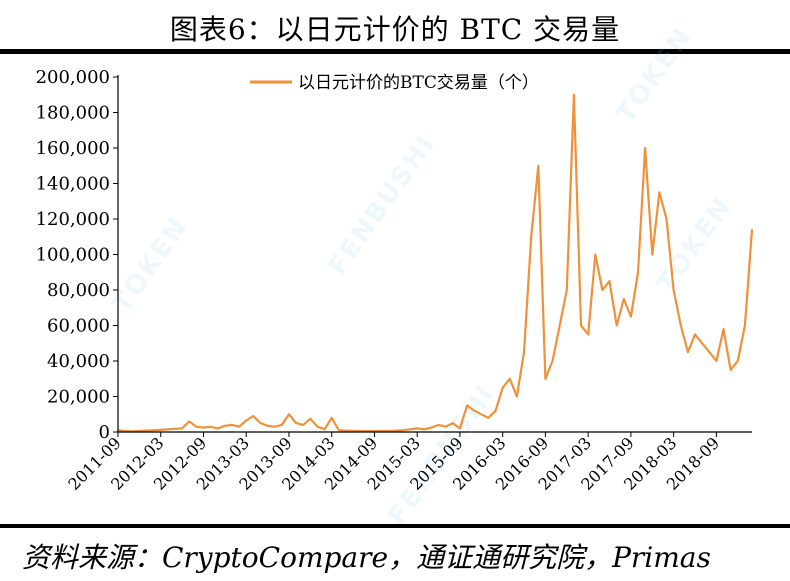 This screenshot has width=790, height=581. Describe the element at coordinates (78, 397) in the screenshot. I see `y-tick-label: 20,000` at that location.